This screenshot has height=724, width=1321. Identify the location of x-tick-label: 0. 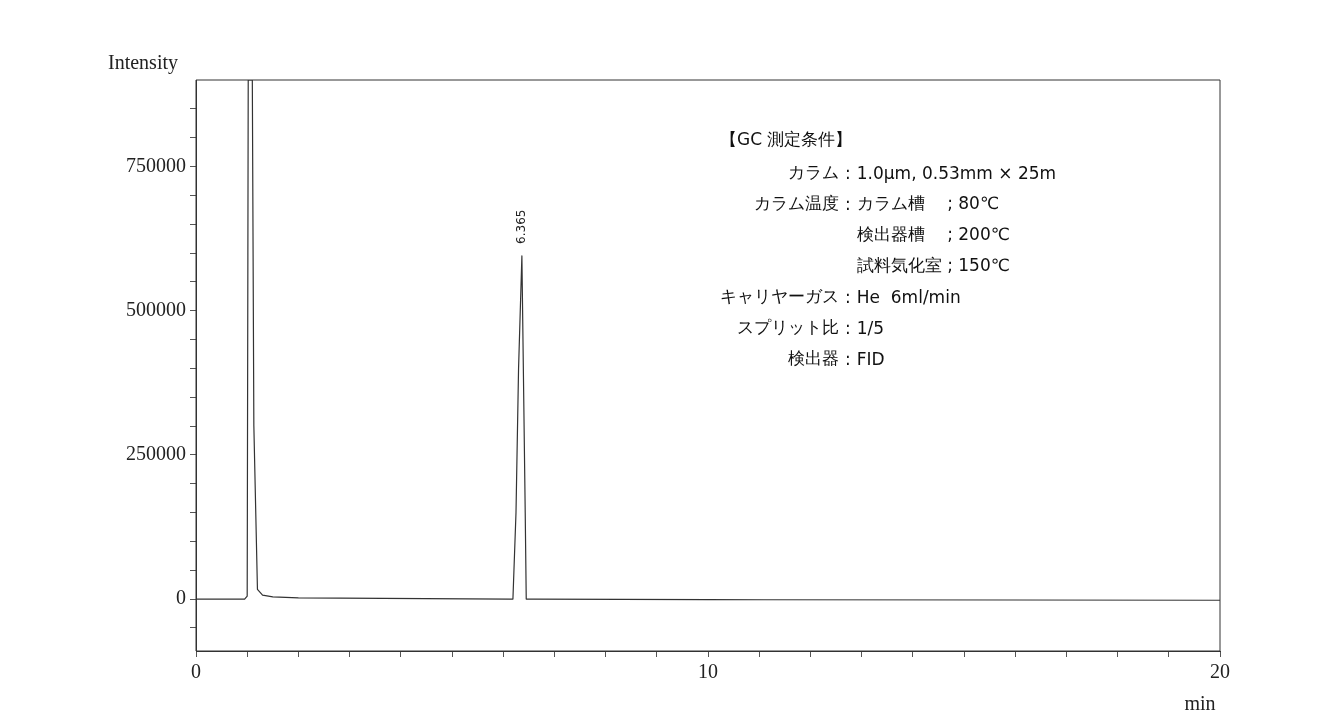
(196, 671).